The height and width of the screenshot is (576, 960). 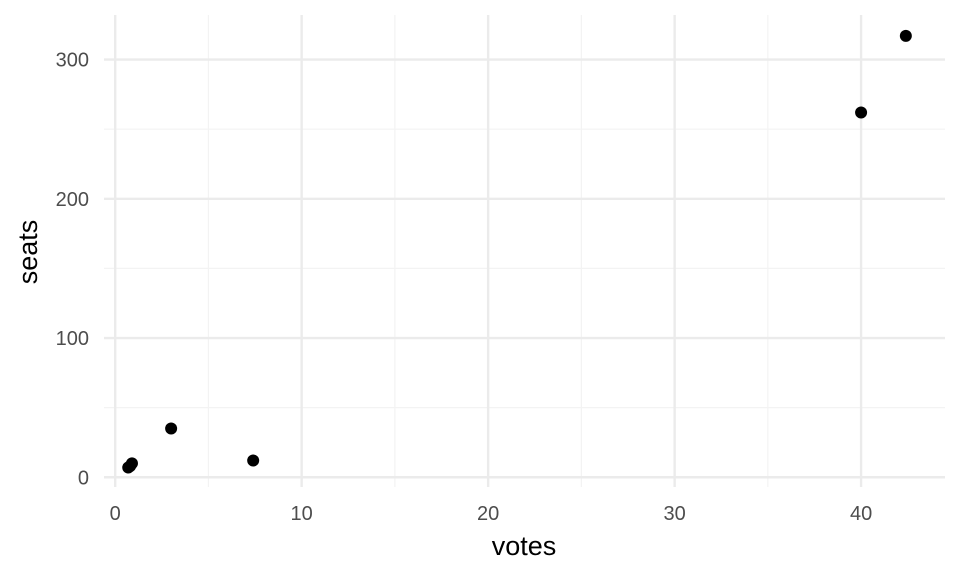 I want to click on x-tick-label: 0, so click(x=115, y=514).